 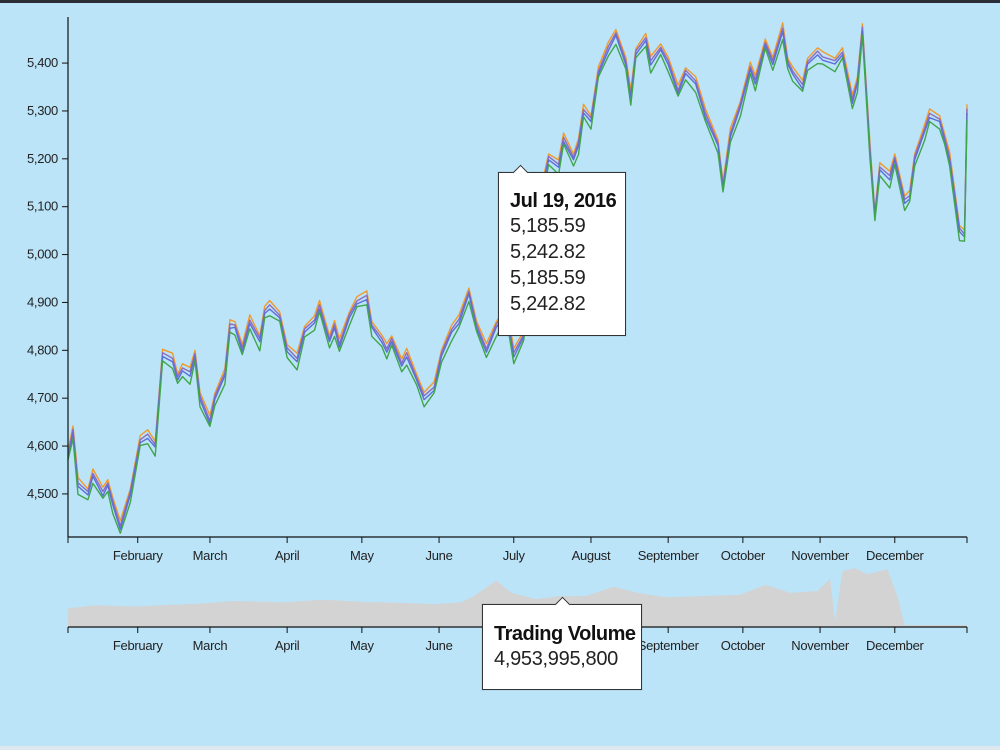 I want to click on y-tick-label: 5,000, so click(x=42, y=254).